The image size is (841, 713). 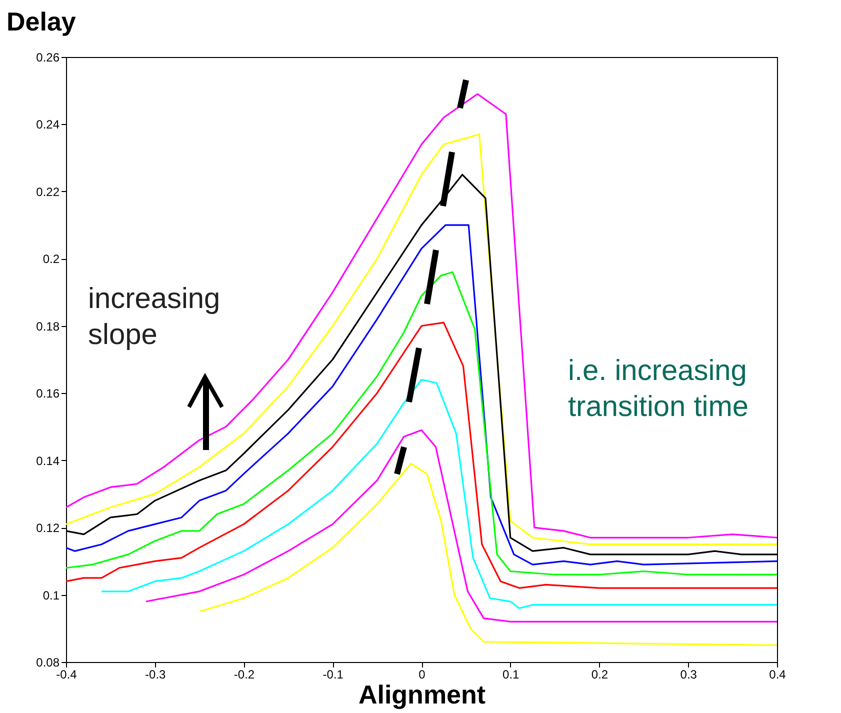 What do you see at coordinates (244, 675) in the screenshot?
I see `x-tick-label: -0.2` at bounding box center [244, 675].